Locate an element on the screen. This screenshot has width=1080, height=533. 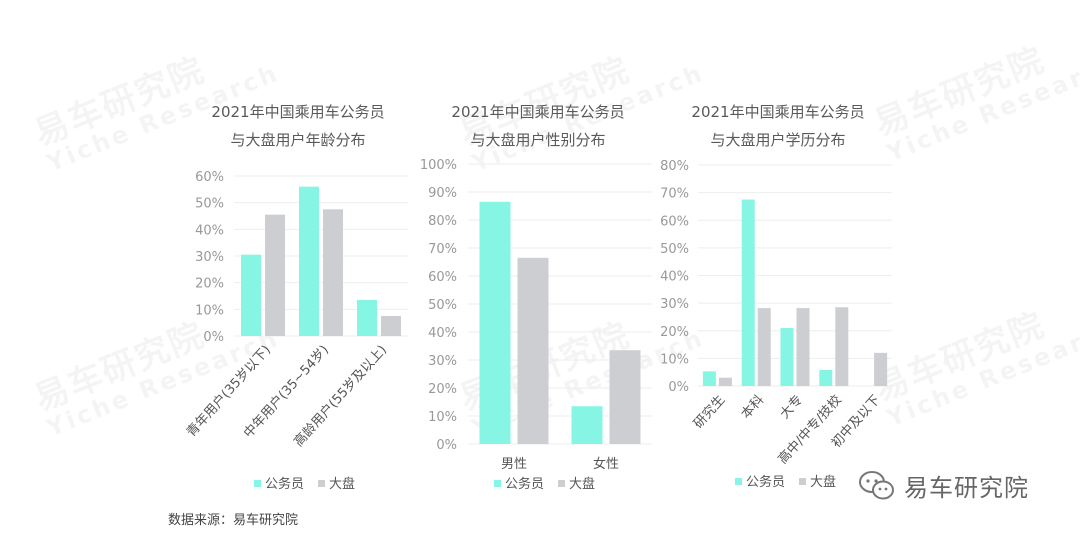
x-tick-label: 研究生 is located at coordinates (709, 412).